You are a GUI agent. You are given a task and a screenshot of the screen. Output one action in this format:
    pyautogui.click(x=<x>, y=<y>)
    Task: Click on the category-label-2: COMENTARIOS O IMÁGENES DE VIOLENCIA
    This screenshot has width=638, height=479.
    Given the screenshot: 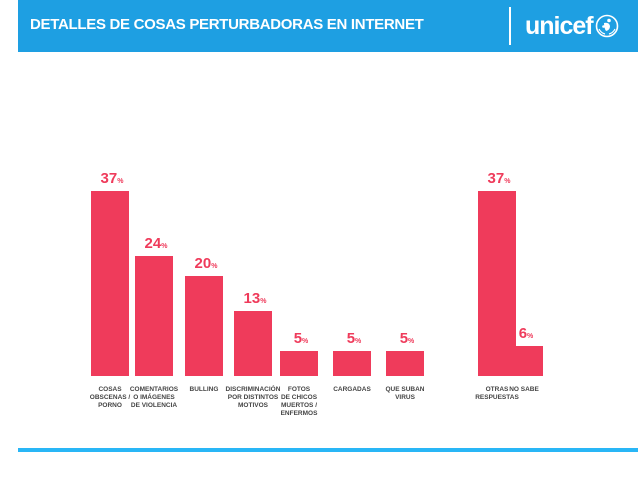 What is the action you would take?
    pyautogui.click(x=154, y=397)
    